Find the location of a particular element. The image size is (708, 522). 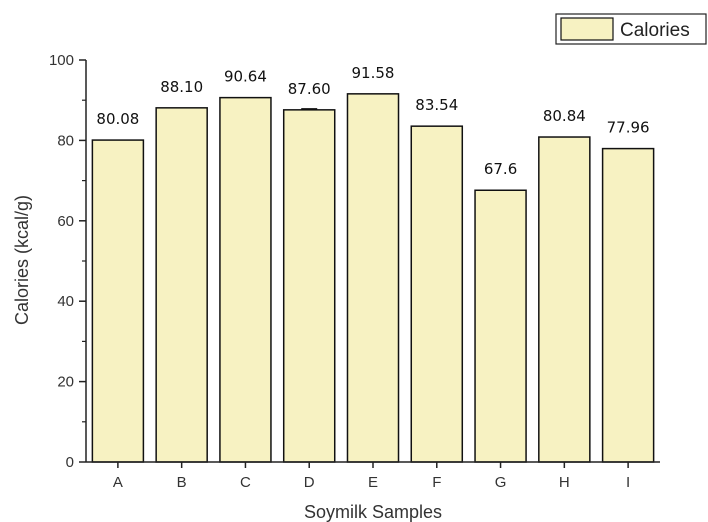

x-tick-label: G is located at coordinates (501, 482).